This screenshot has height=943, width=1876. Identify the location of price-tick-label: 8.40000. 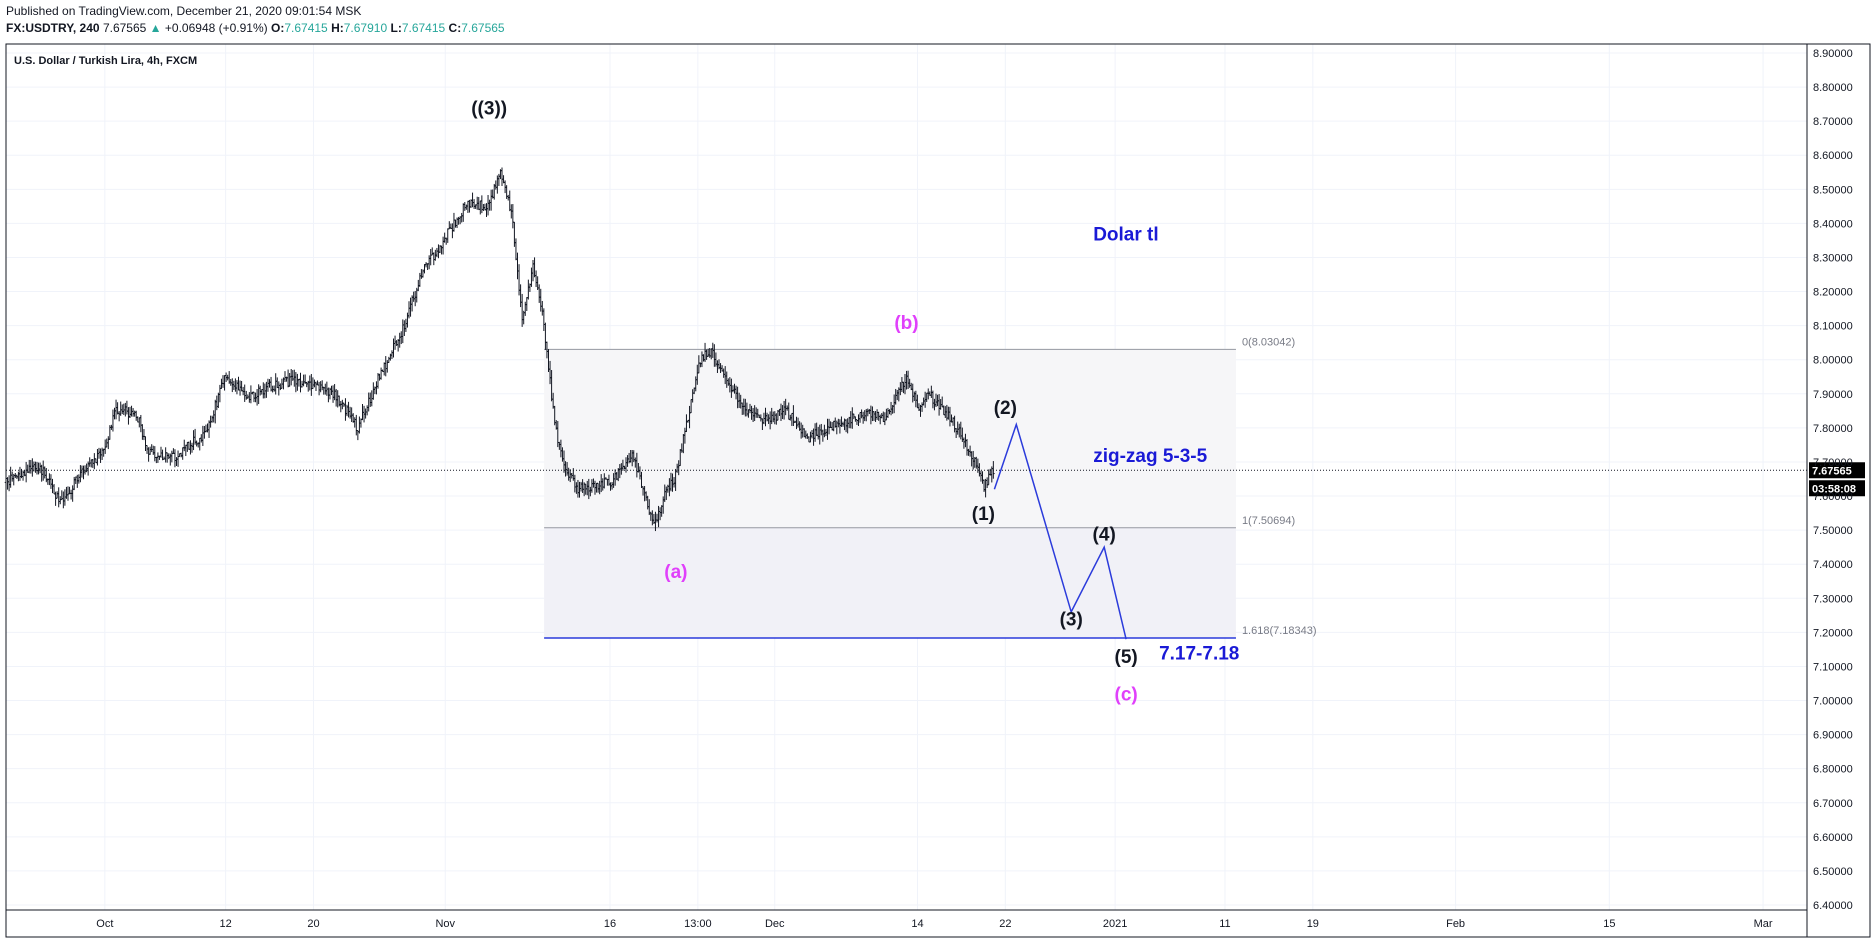
(1833, 224).